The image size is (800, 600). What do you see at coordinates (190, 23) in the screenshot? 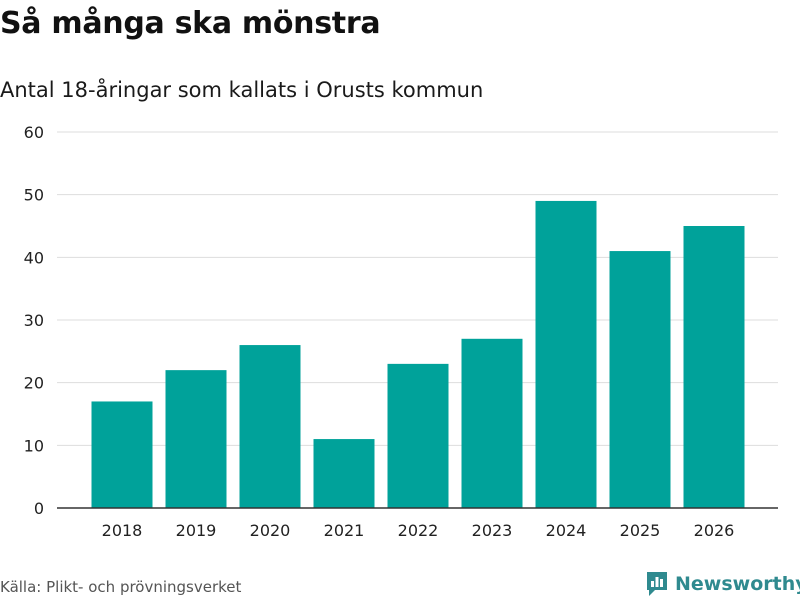
I see `chart-title: Så många ska mönstra` at bounding box center [190, 23].